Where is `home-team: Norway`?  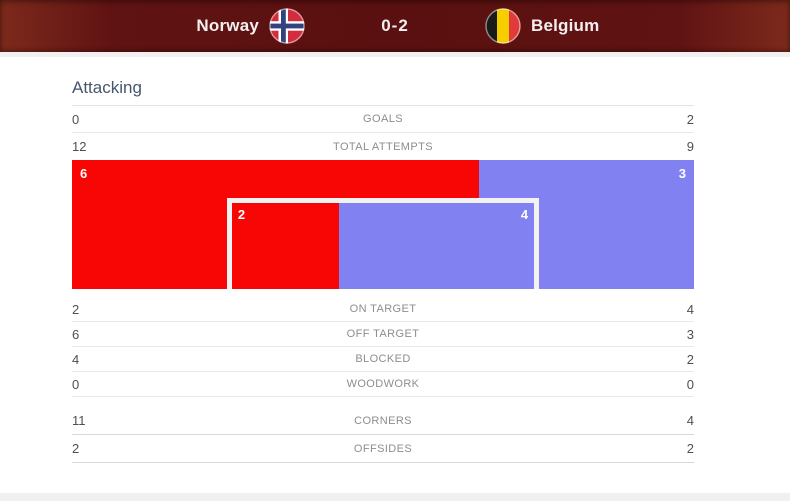
home-team: Norway is located at coordinates (175, 26).